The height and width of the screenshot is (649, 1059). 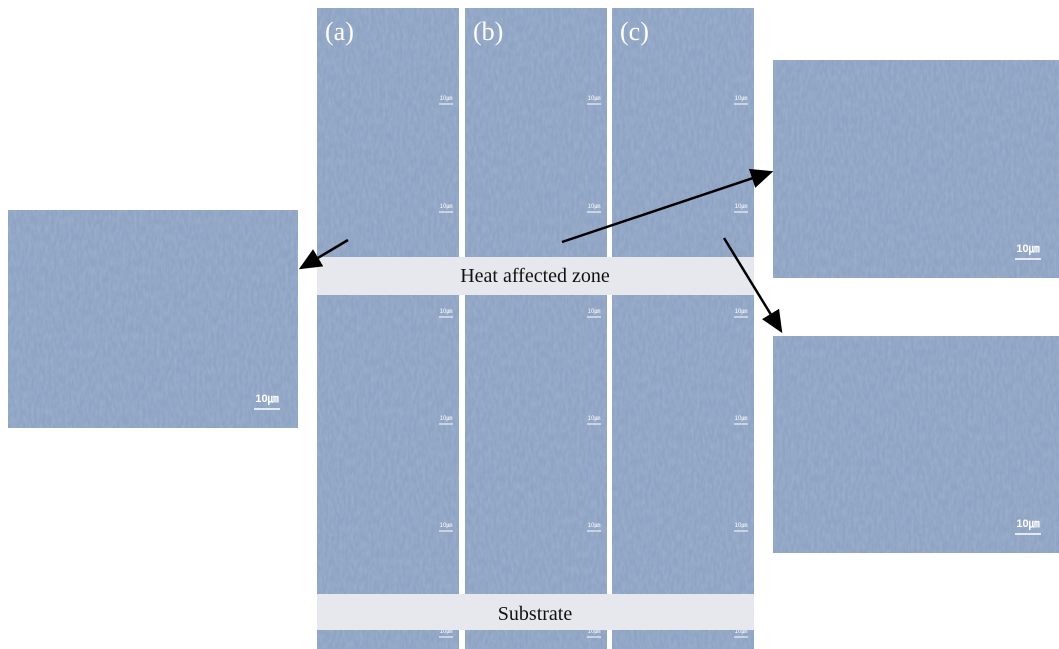 What do you see at coordinates (339, 31) in the screenshot?
I see `panel-label: (a)` at bounding box center [339, 31].